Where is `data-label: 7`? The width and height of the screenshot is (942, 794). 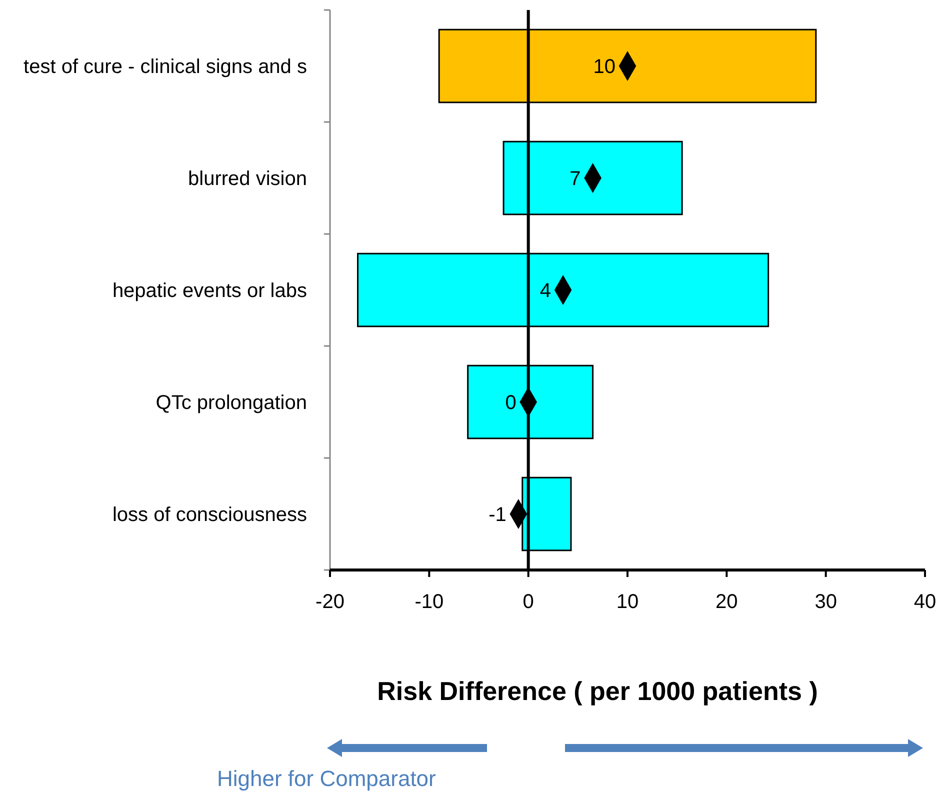 data-label: 7 is located at coordinates (575, 179).